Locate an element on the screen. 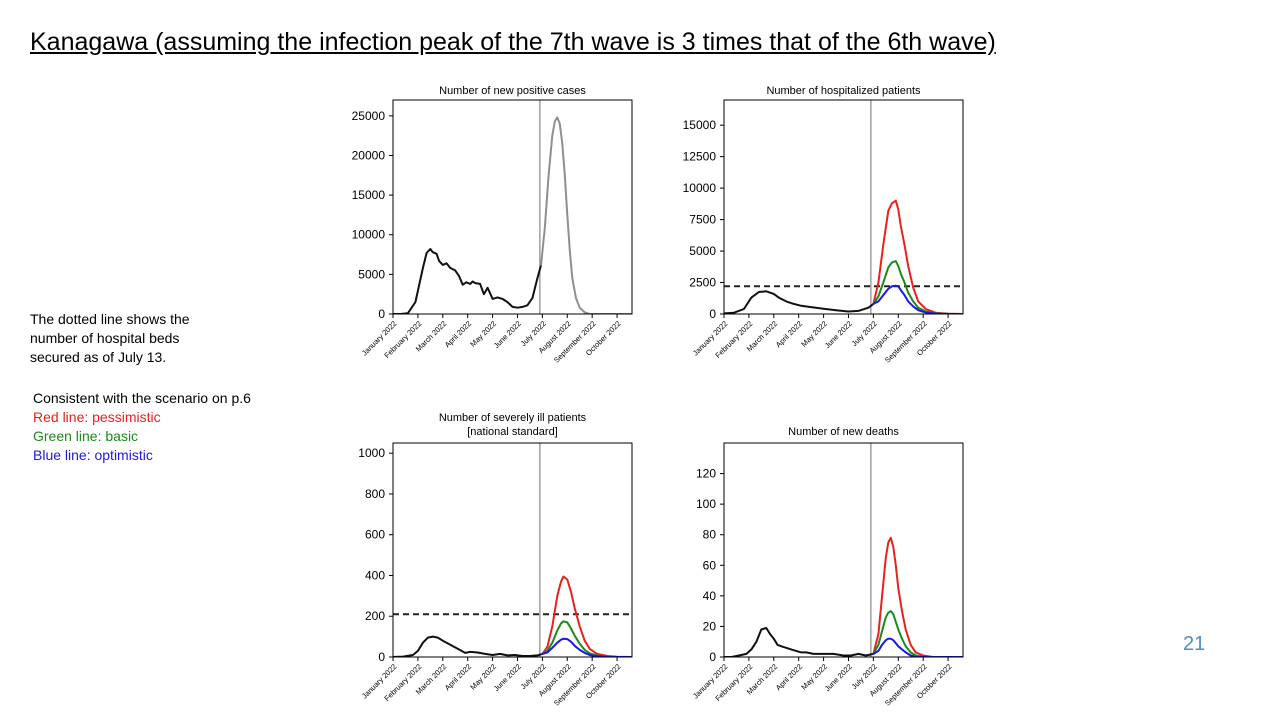  chart-title: Number of new deaths is located at coordinates (843, 432).